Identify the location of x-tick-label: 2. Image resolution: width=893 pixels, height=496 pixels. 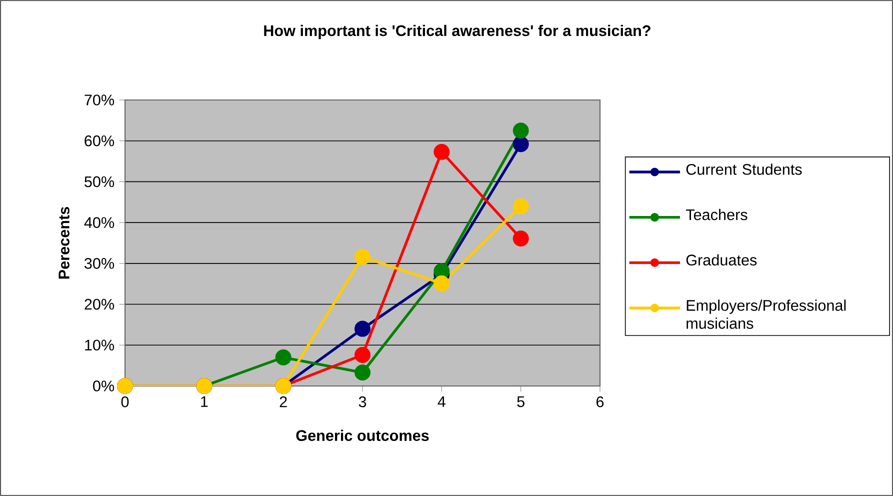
(283, 402).